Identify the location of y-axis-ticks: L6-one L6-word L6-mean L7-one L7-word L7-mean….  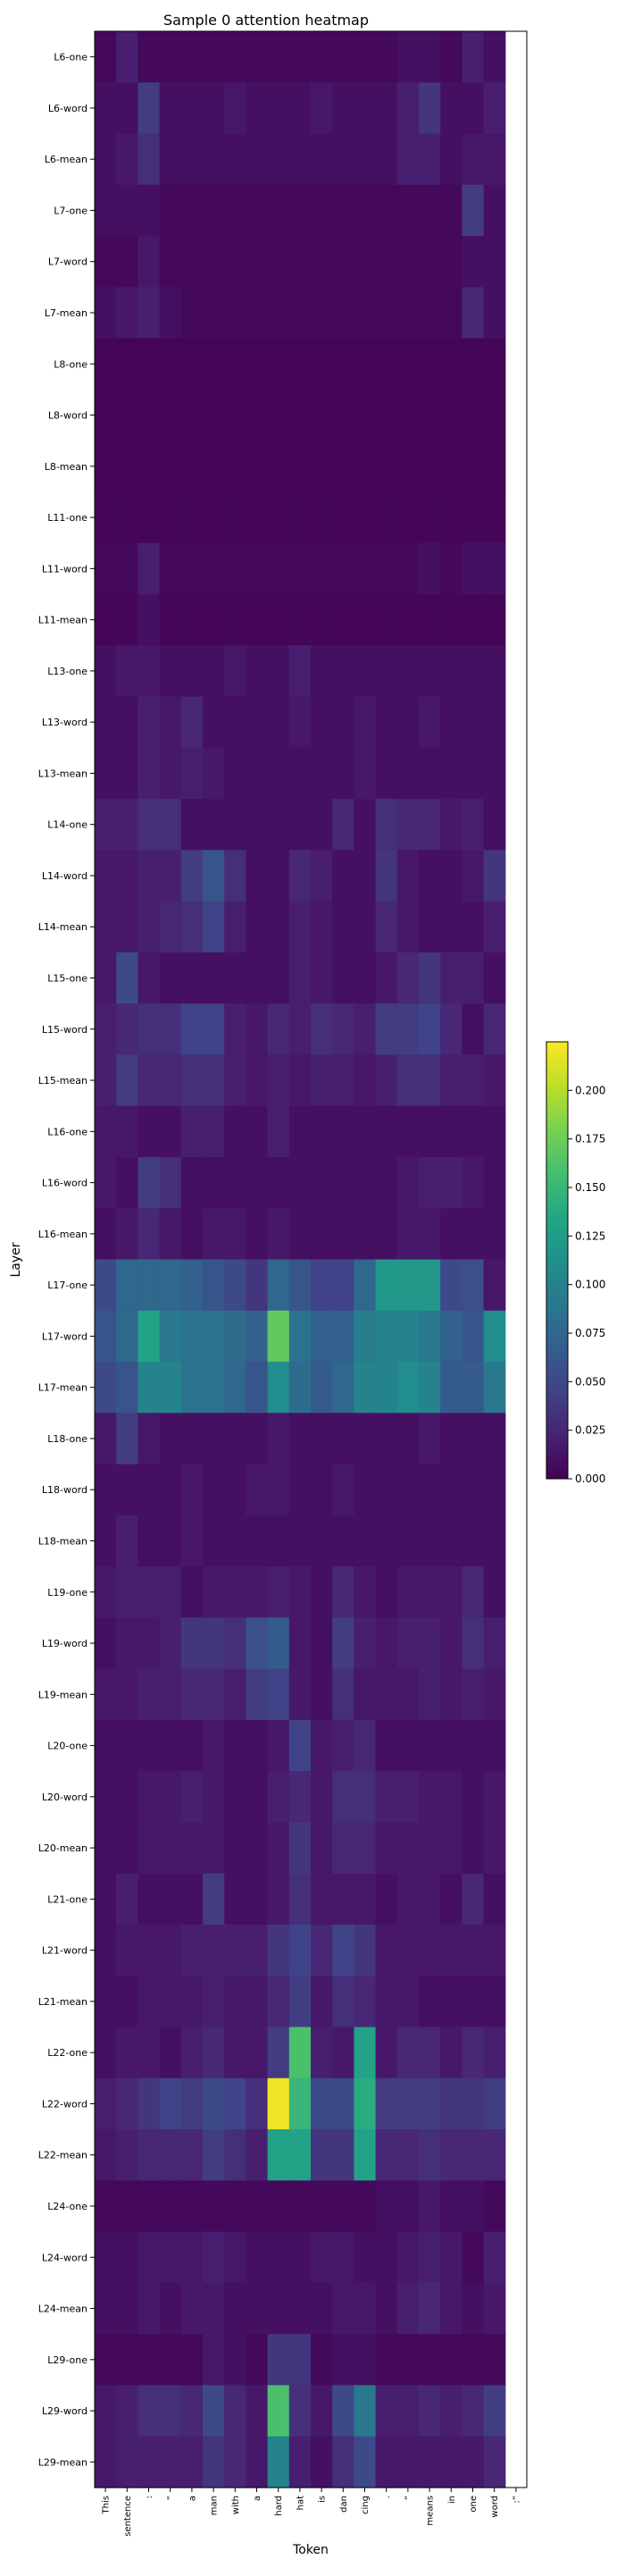
(66, 1260).